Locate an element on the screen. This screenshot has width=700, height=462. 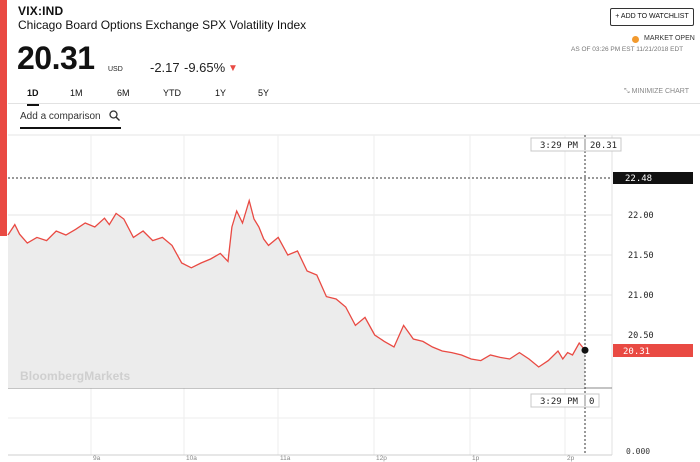
last-price-value: 20.31 is located at coordinates (636, 352).